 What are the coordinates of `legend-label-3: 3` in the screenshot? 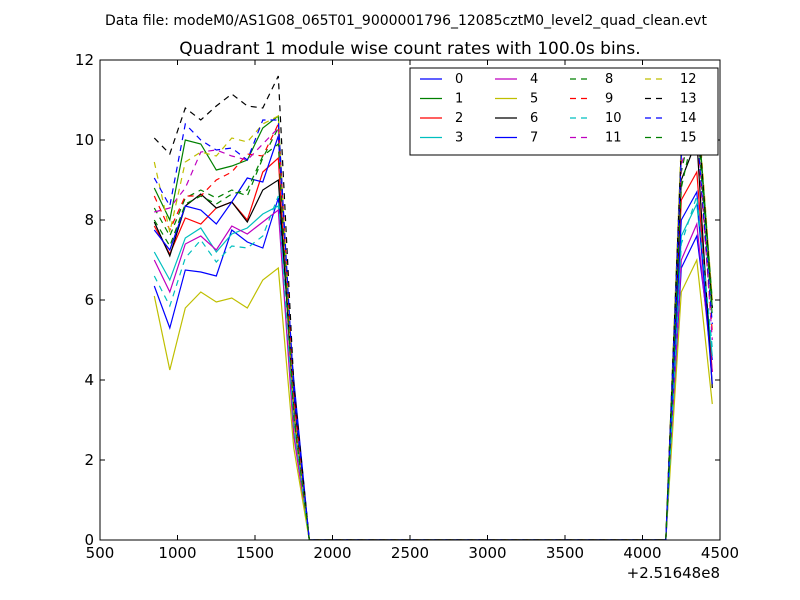 It's located at (459, 138).